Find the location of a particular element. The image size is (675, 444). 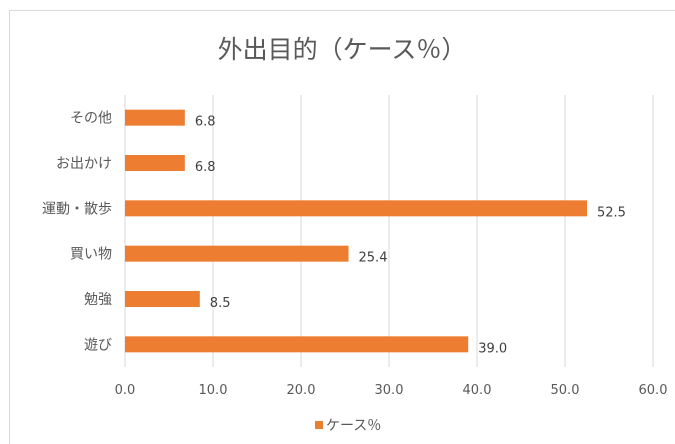

legend: ケース％ is located at coordinates (348, 426).